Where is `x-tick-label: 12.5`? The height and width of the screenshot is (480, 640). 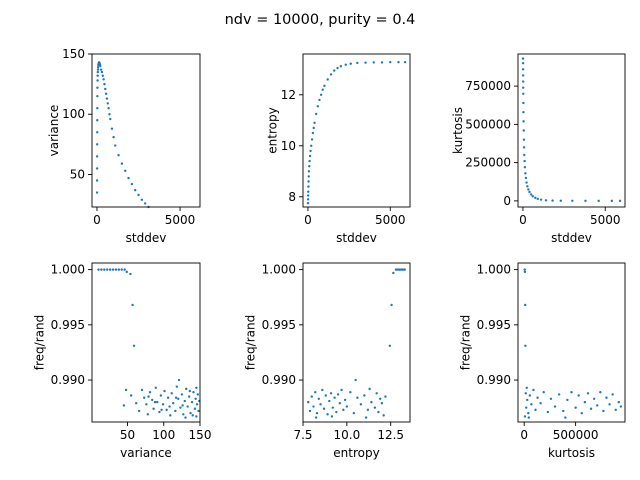
x-tick-label: 12.5 is located at coordinates (390, 435).